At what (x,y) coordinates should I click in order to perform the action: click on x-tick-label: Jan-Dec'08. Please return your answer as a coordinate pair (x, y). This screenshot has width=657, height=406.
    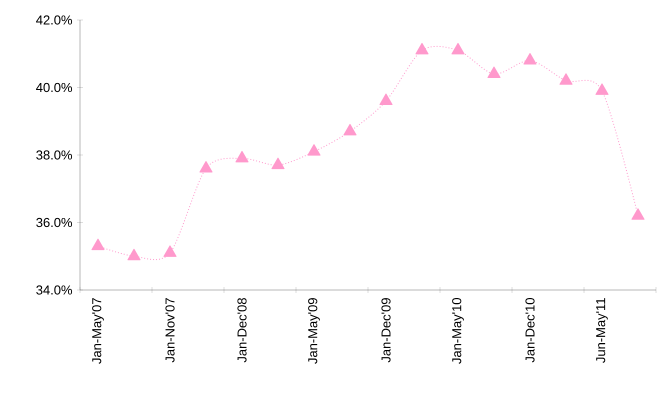
    Looking at the image, I should click on (242, 330).